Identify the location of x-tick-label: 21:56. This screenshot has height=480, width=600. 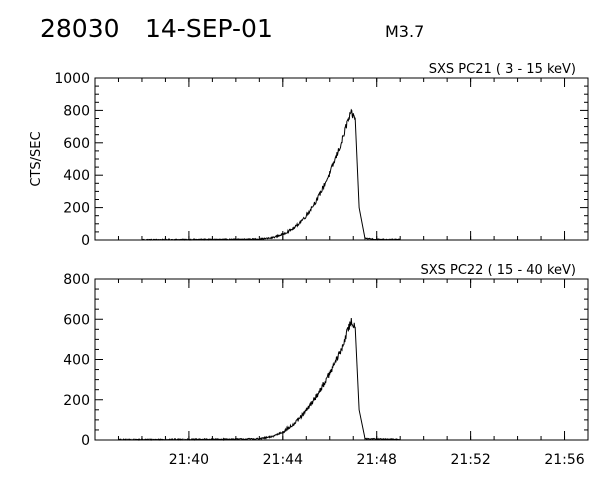
(564, 460).